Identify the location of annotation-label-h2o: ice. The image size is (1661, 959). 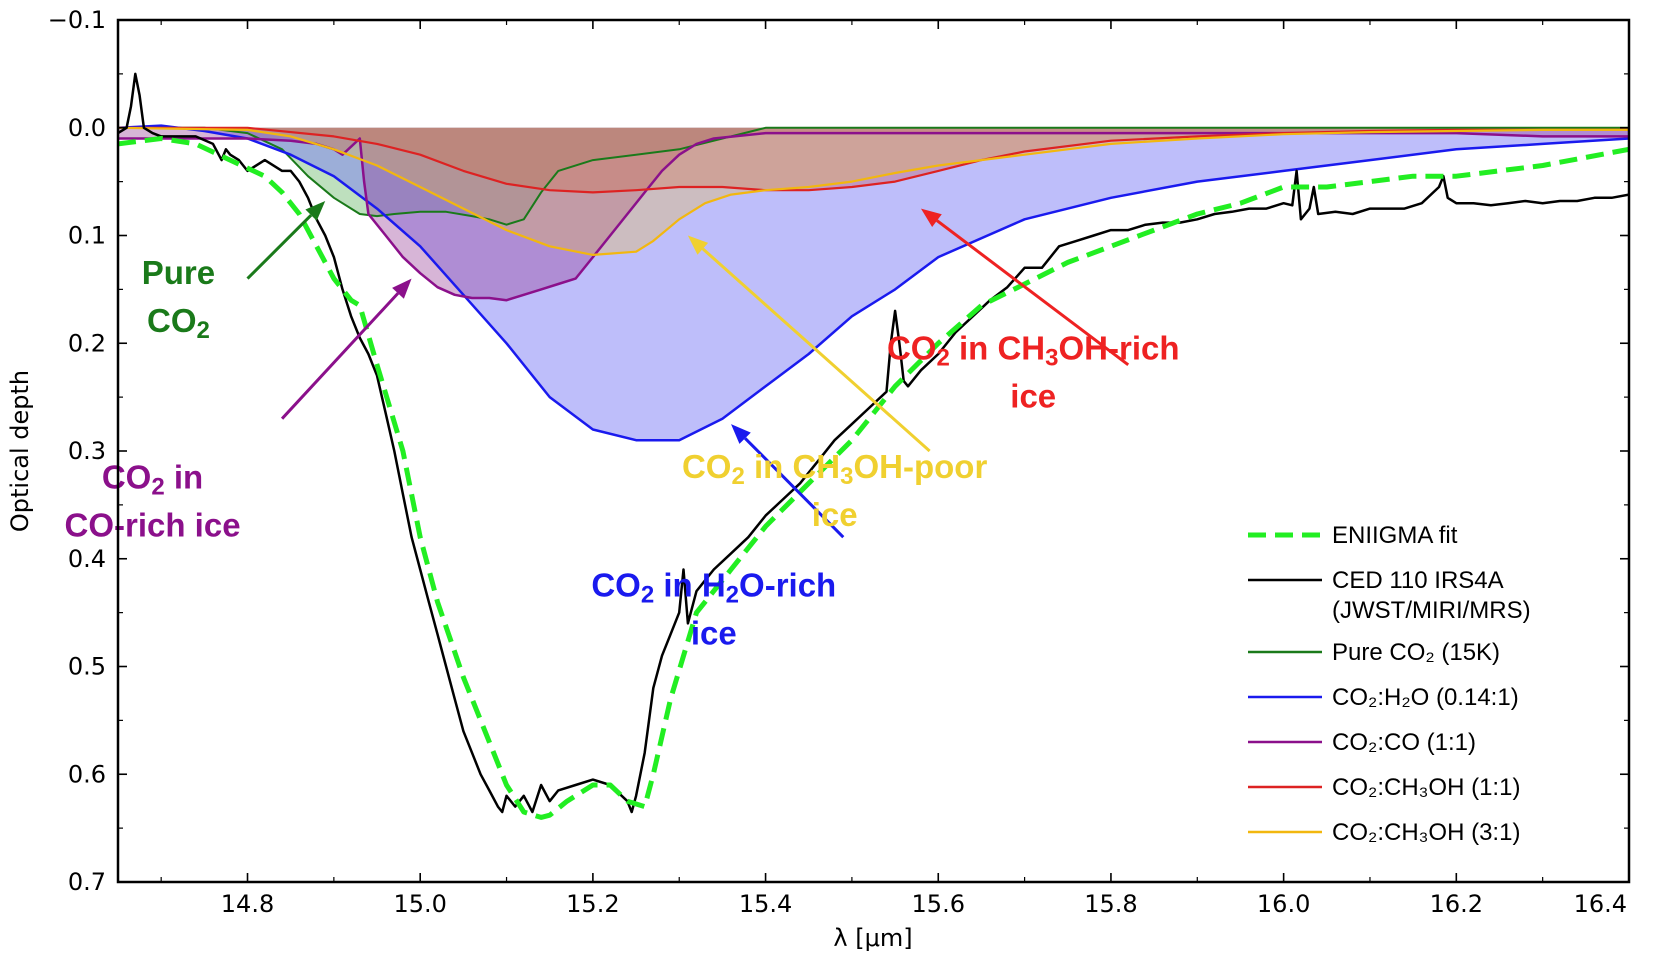
(714, 632).